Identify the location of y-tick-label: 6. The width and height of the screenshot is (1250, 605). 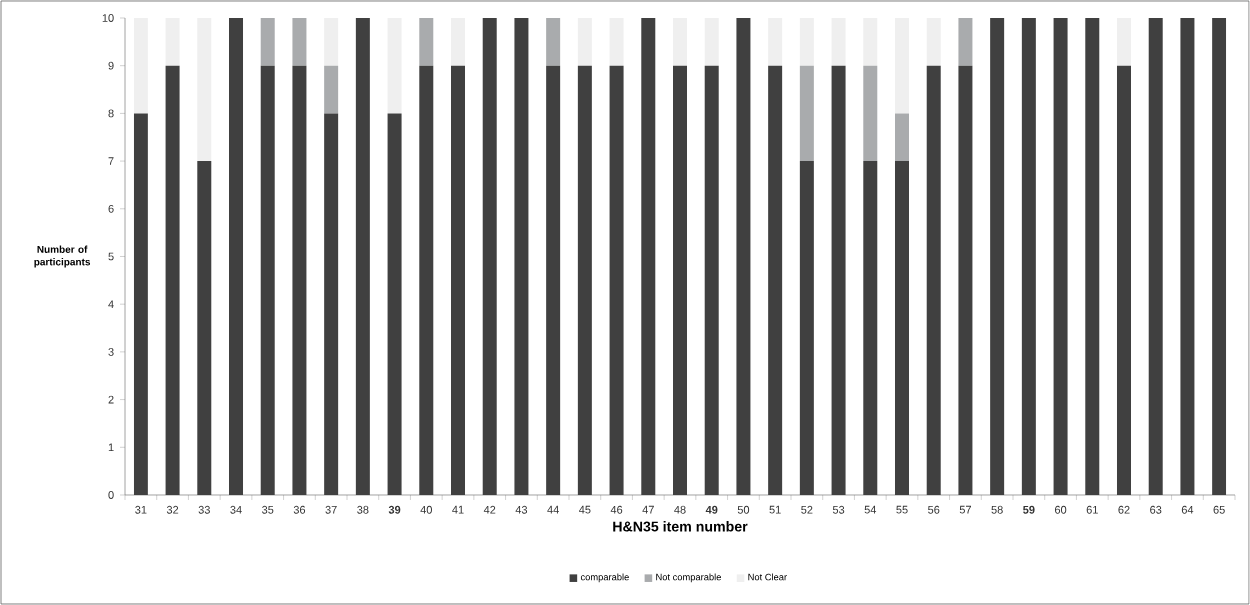
(111, 208).